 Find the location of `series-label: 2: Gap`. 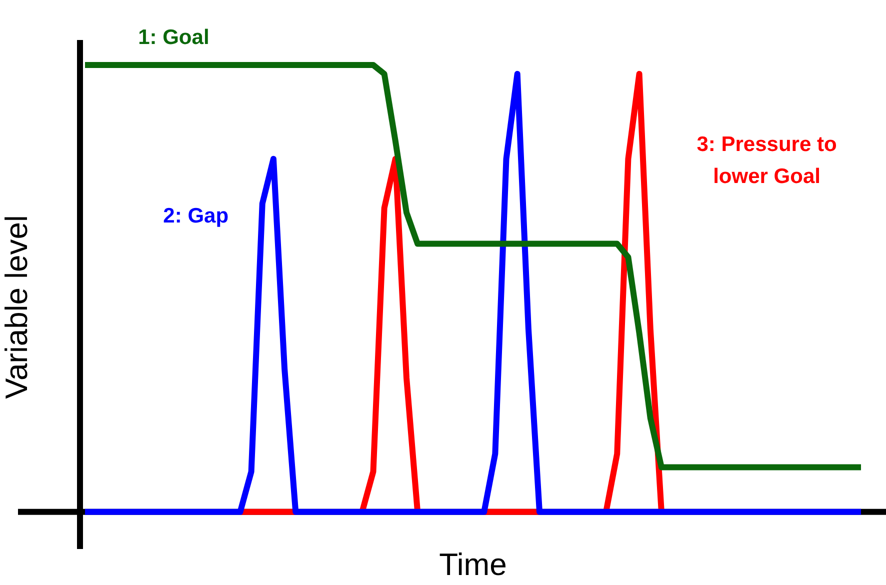

series-label: 2: Gap is located at coordinates (196, 216).